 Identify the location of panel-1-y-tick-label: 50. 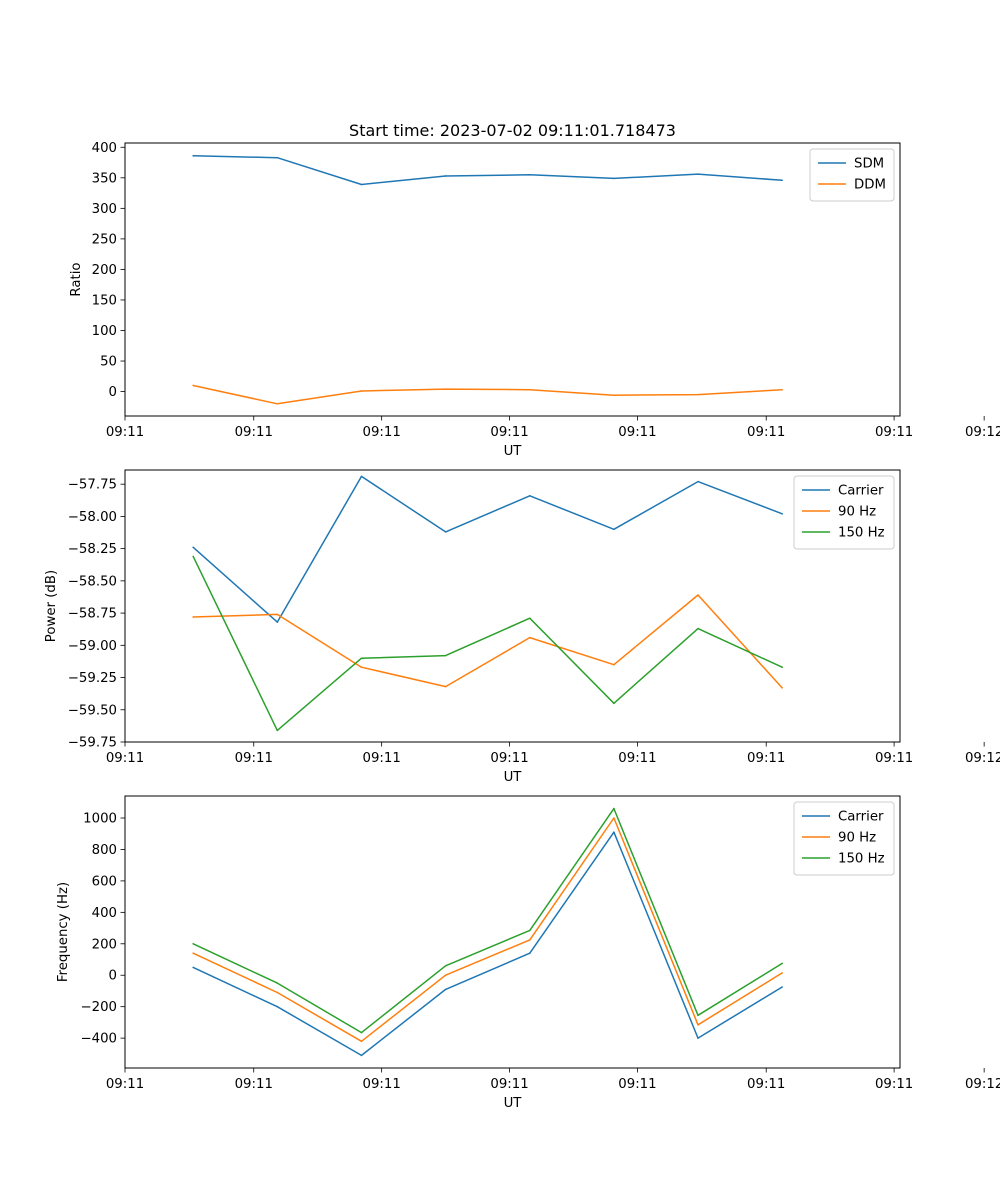
(108, 362).